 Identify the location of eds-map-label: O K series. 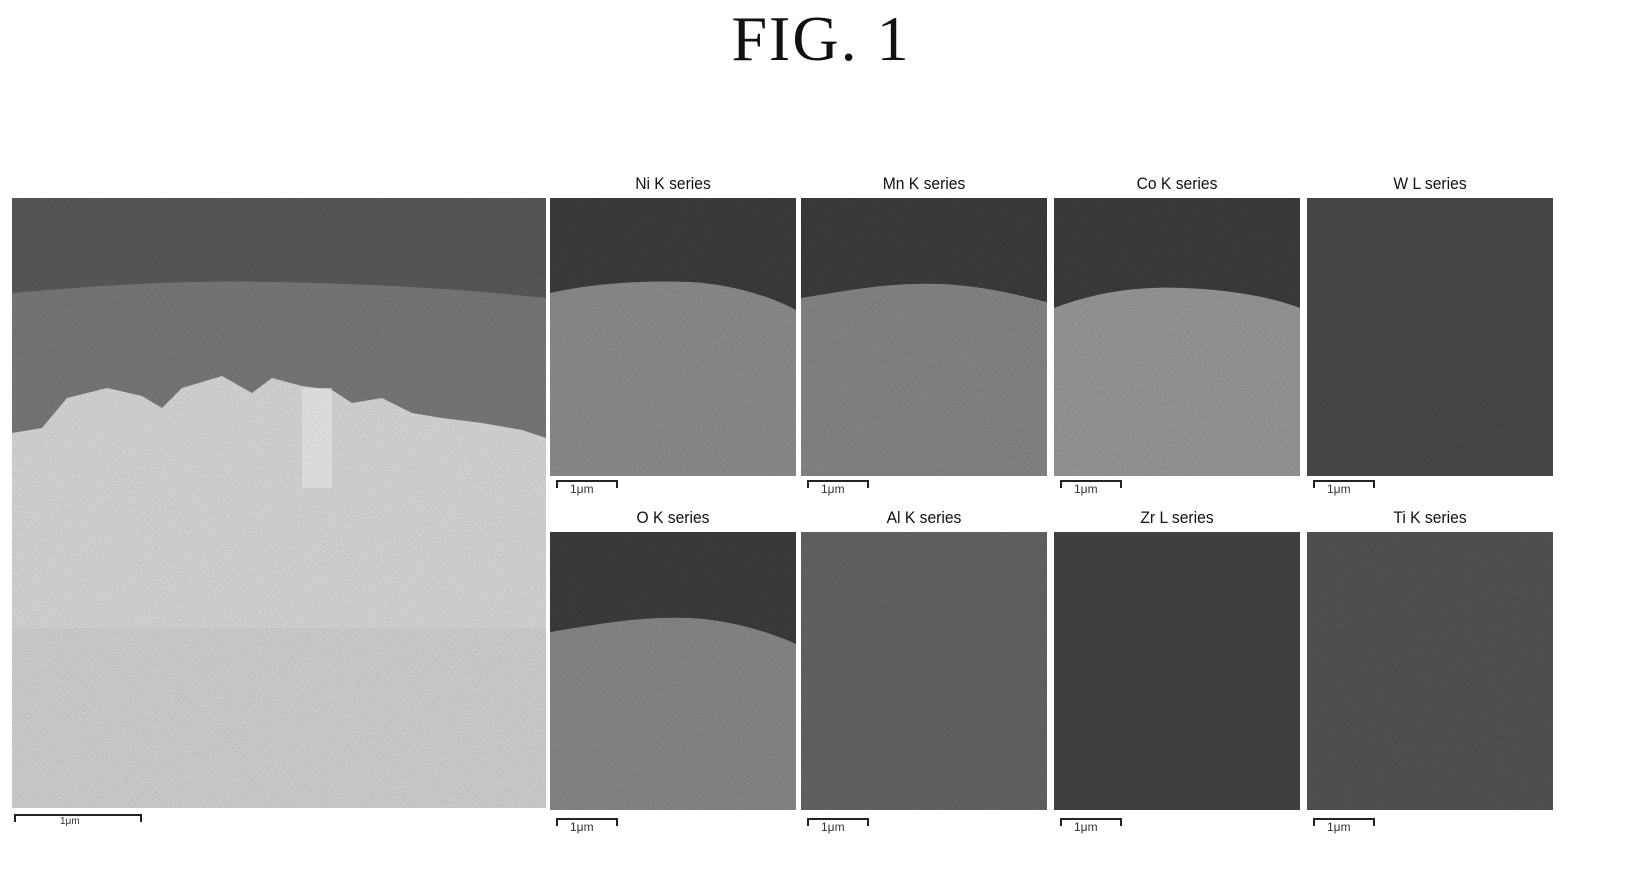
(673, 518).